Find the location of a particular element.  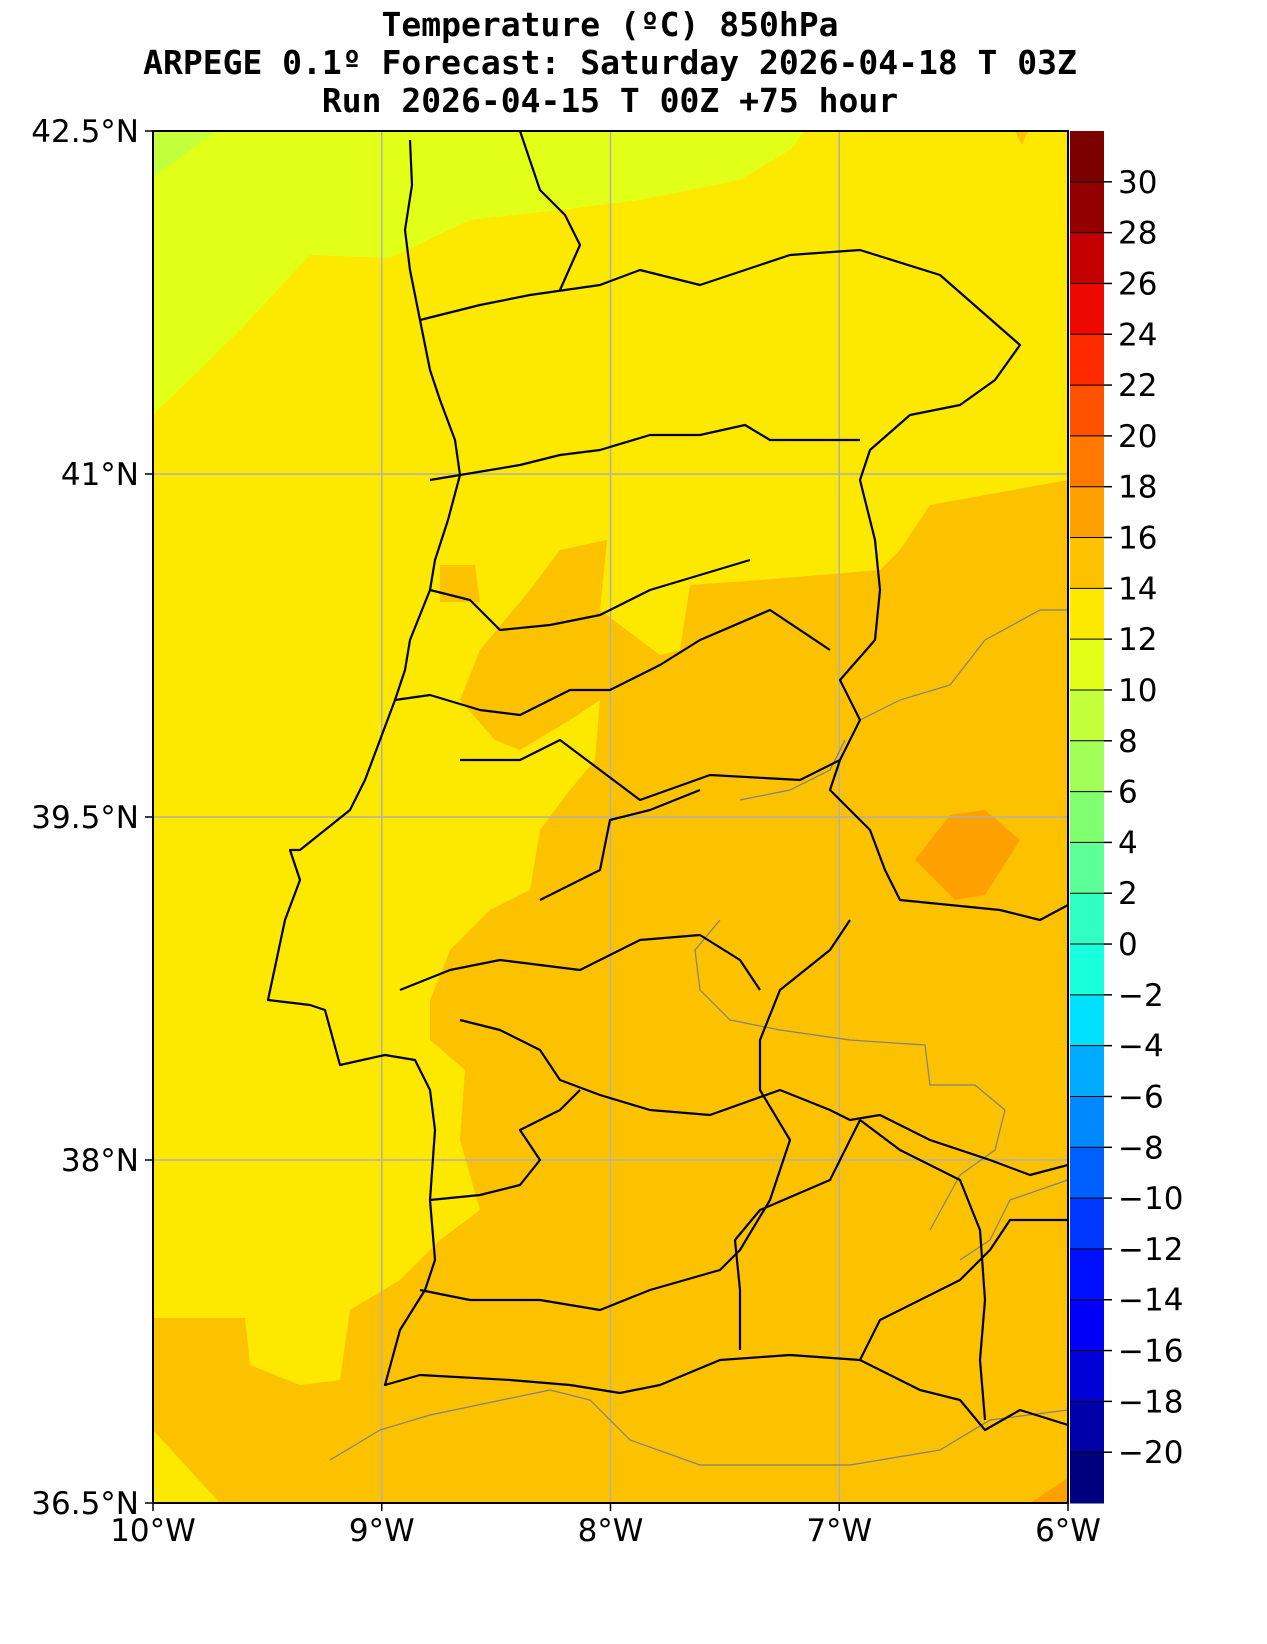

colorbar-tick-label: −10 is located at coordinates (1150, 1199).